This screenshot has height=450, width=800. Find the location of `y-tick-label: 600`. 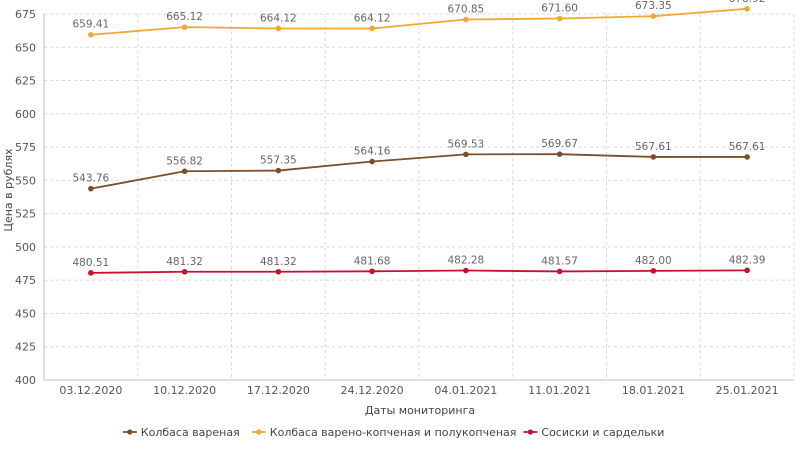

y-tick-label: 600 is located at coordinates (25, 114).